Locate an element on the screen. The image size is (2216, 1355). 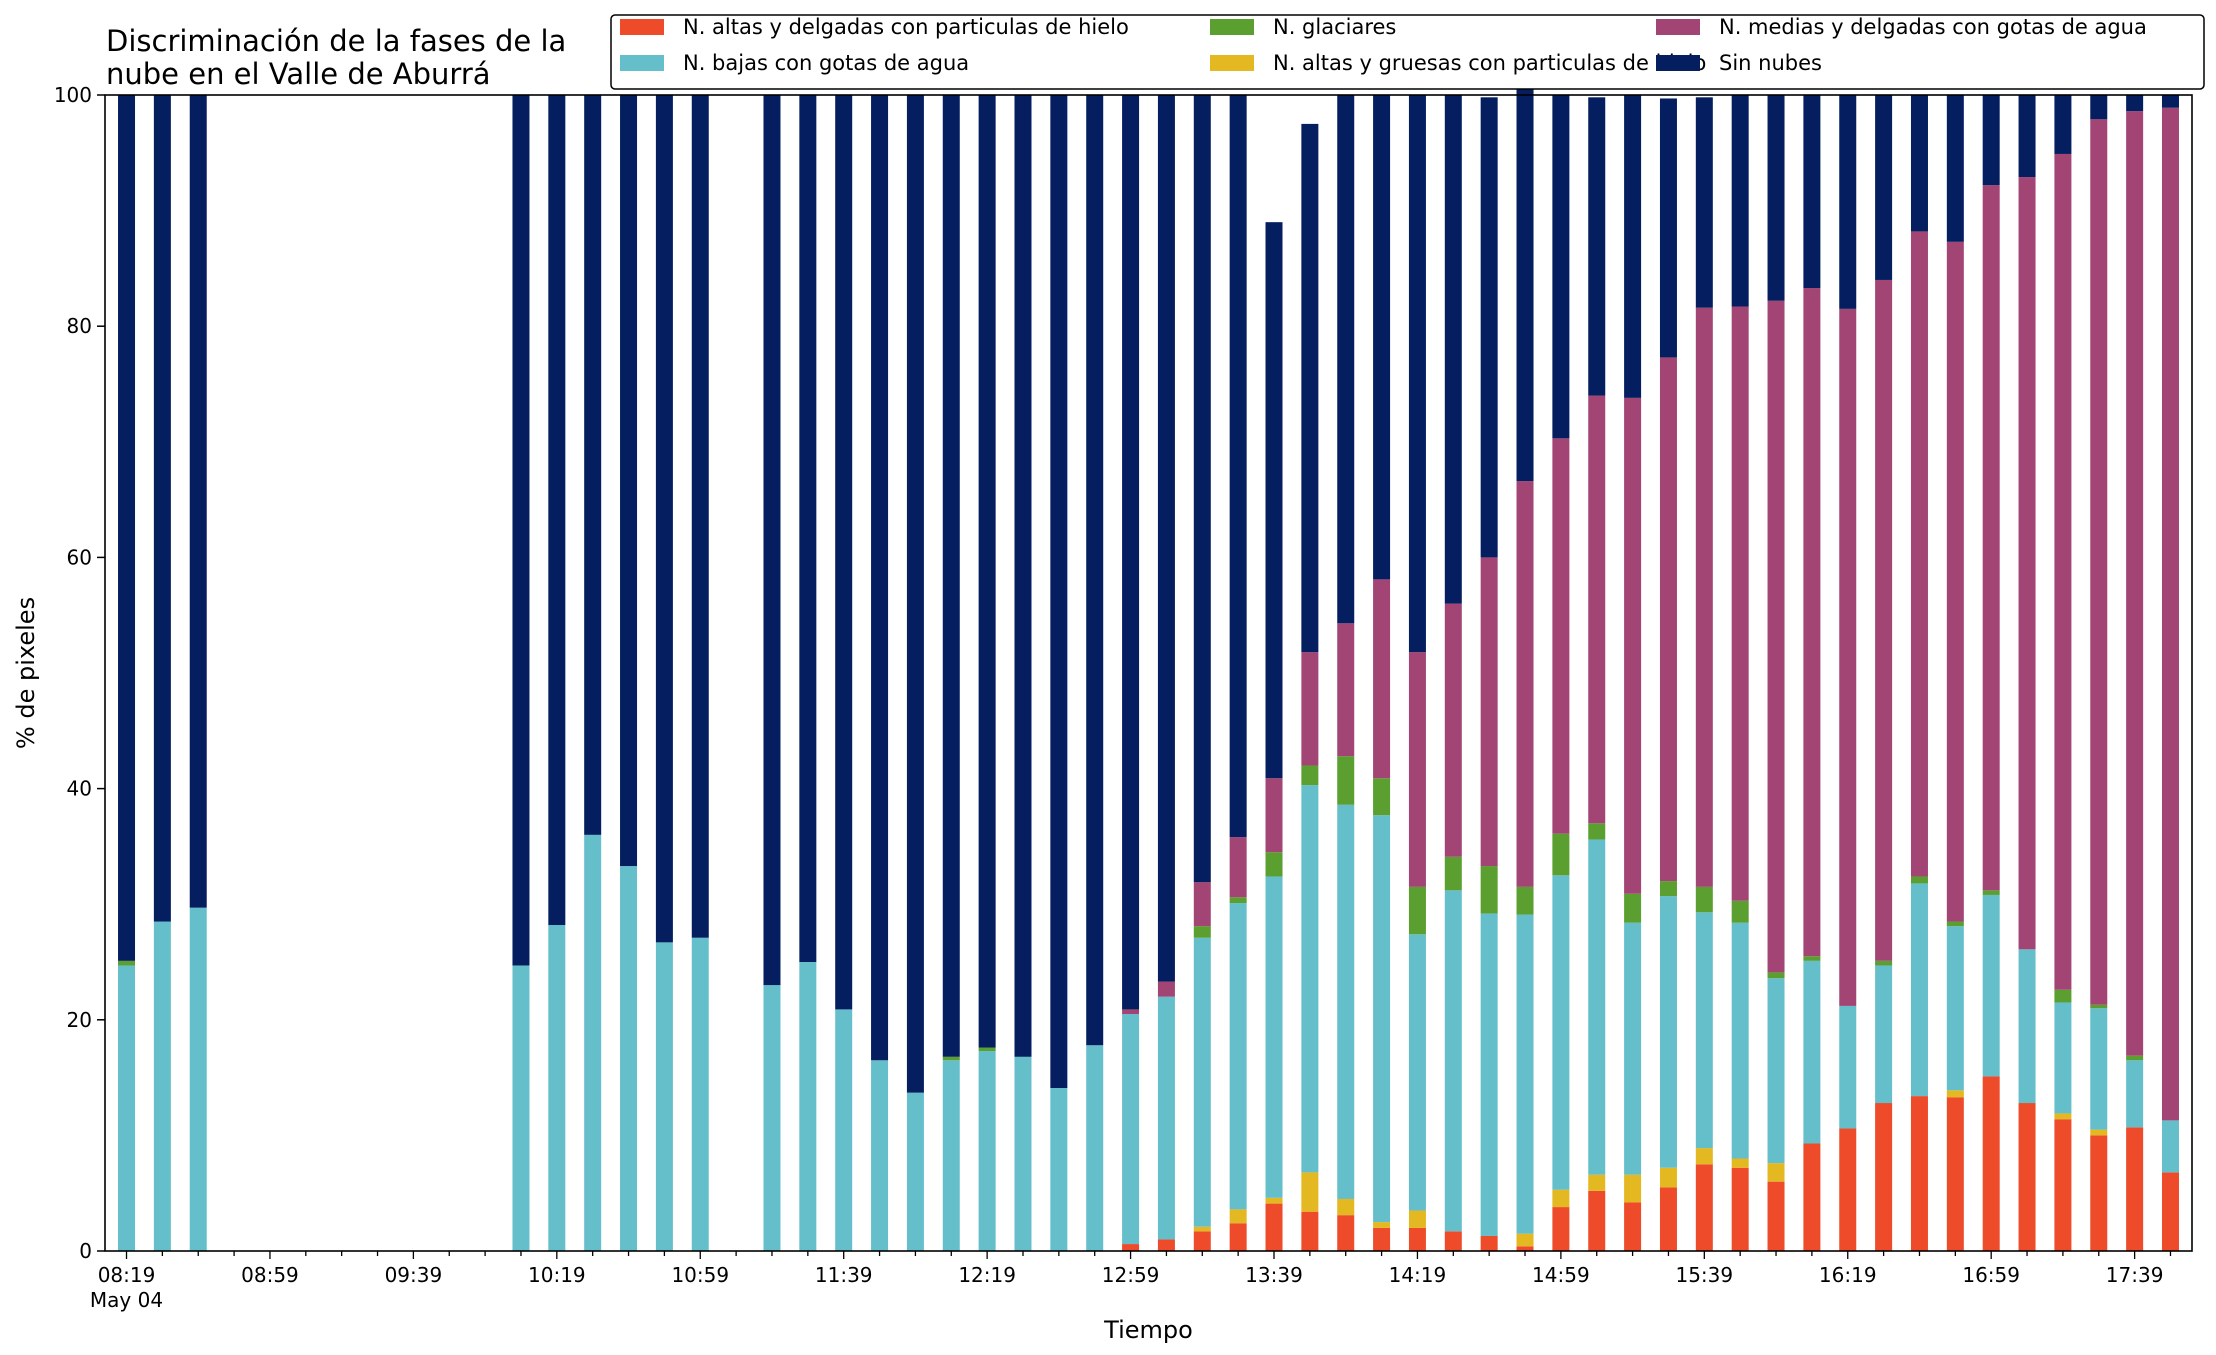
x-tick-label: 12:19 is located at coordinates (987, 1275).